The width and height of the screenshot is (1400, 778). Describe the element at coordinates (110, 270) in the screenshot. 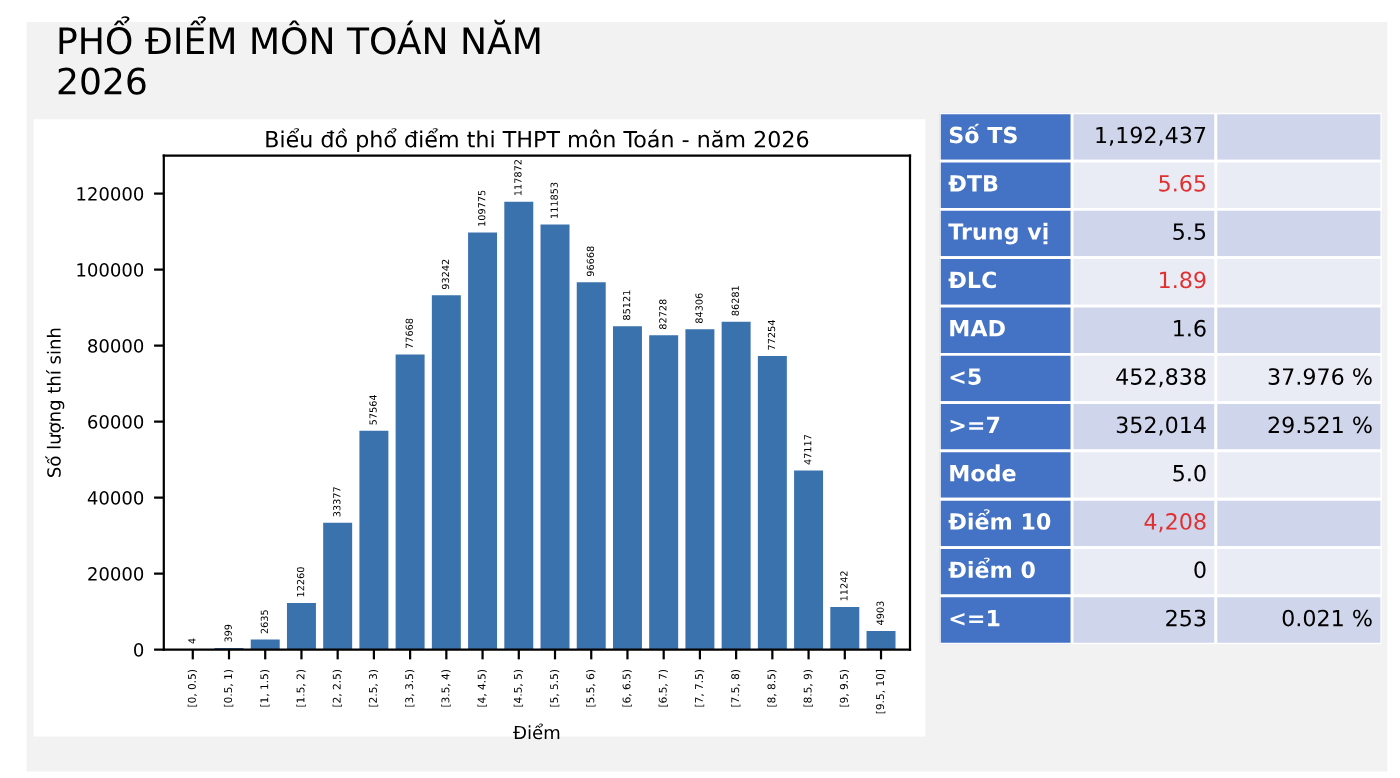

I see `y-tick-label: 100000` at that location.